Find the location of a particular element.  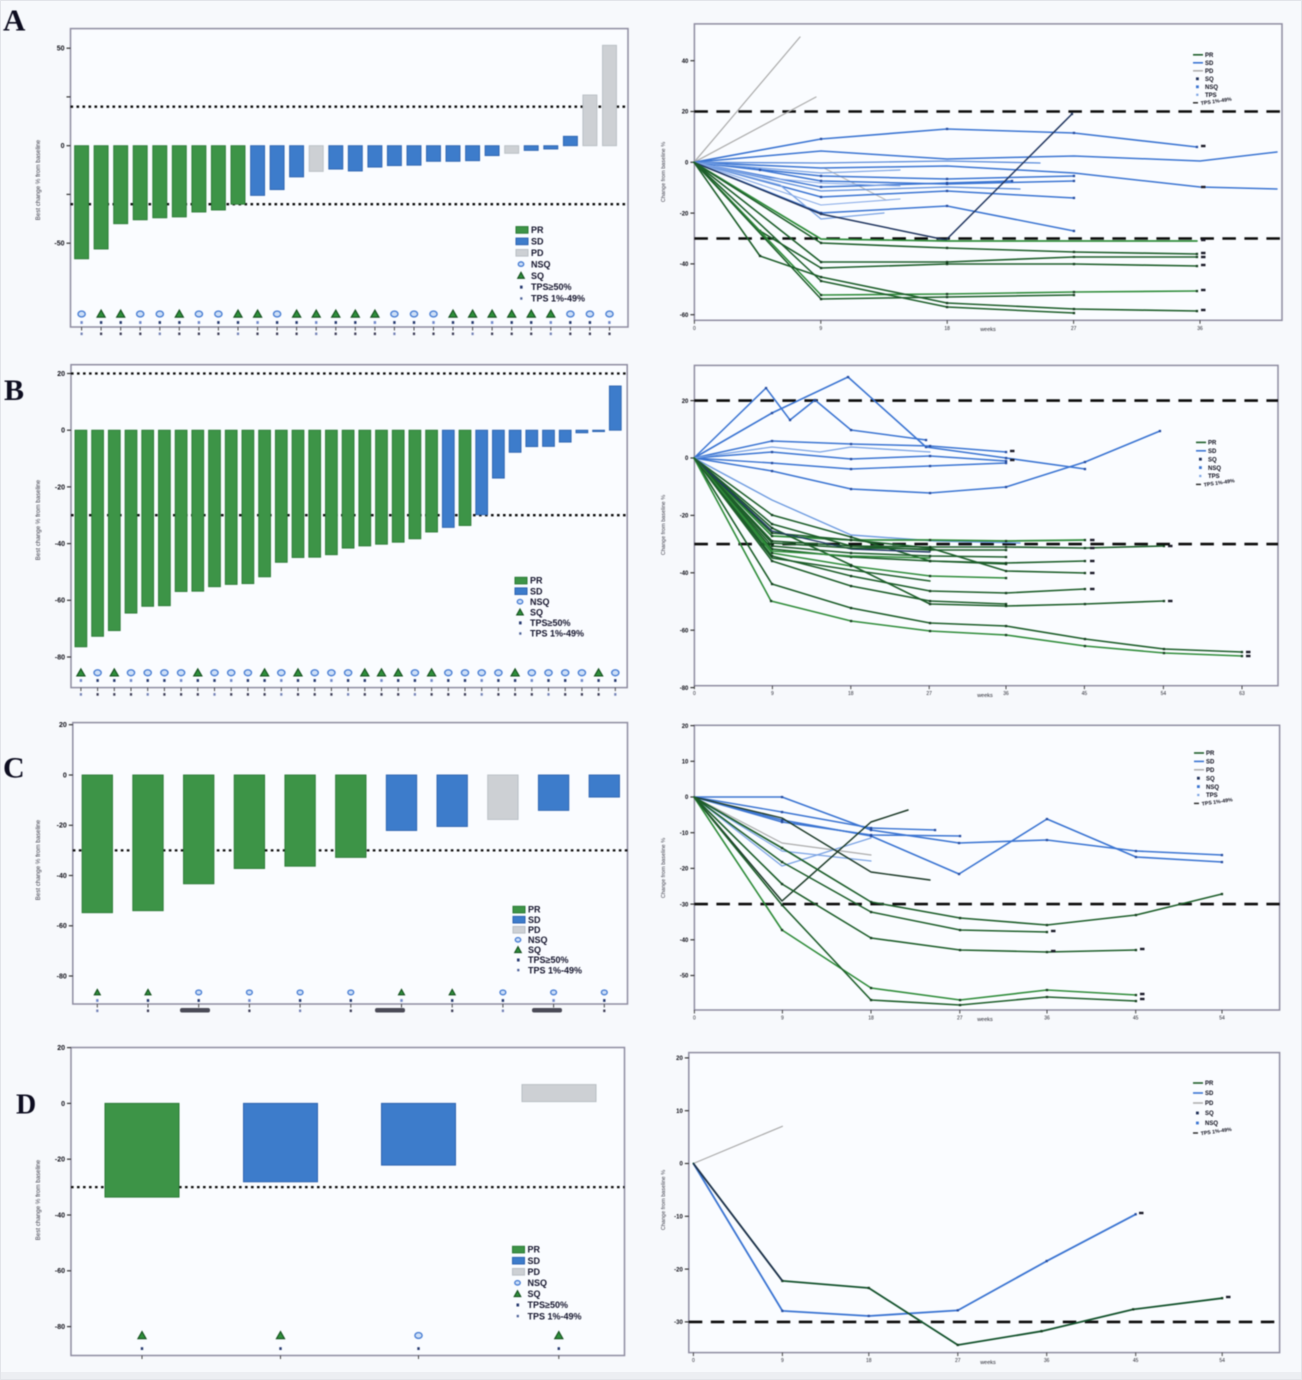

svg-text: 36 is located at coordinates (1047, 1019).